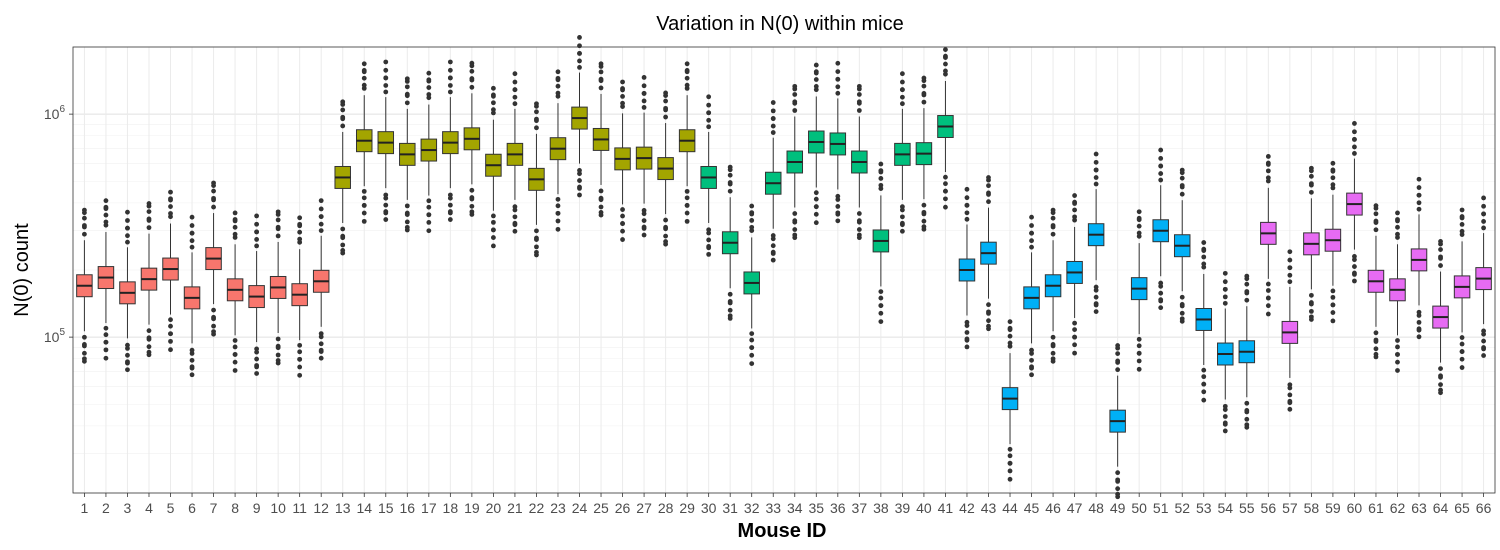 The height and width of the screenshot is (550, 1500). Describe the element at coordinates (1484, 508) in the screenshot. I see `x-tick-label: 66` at that location.